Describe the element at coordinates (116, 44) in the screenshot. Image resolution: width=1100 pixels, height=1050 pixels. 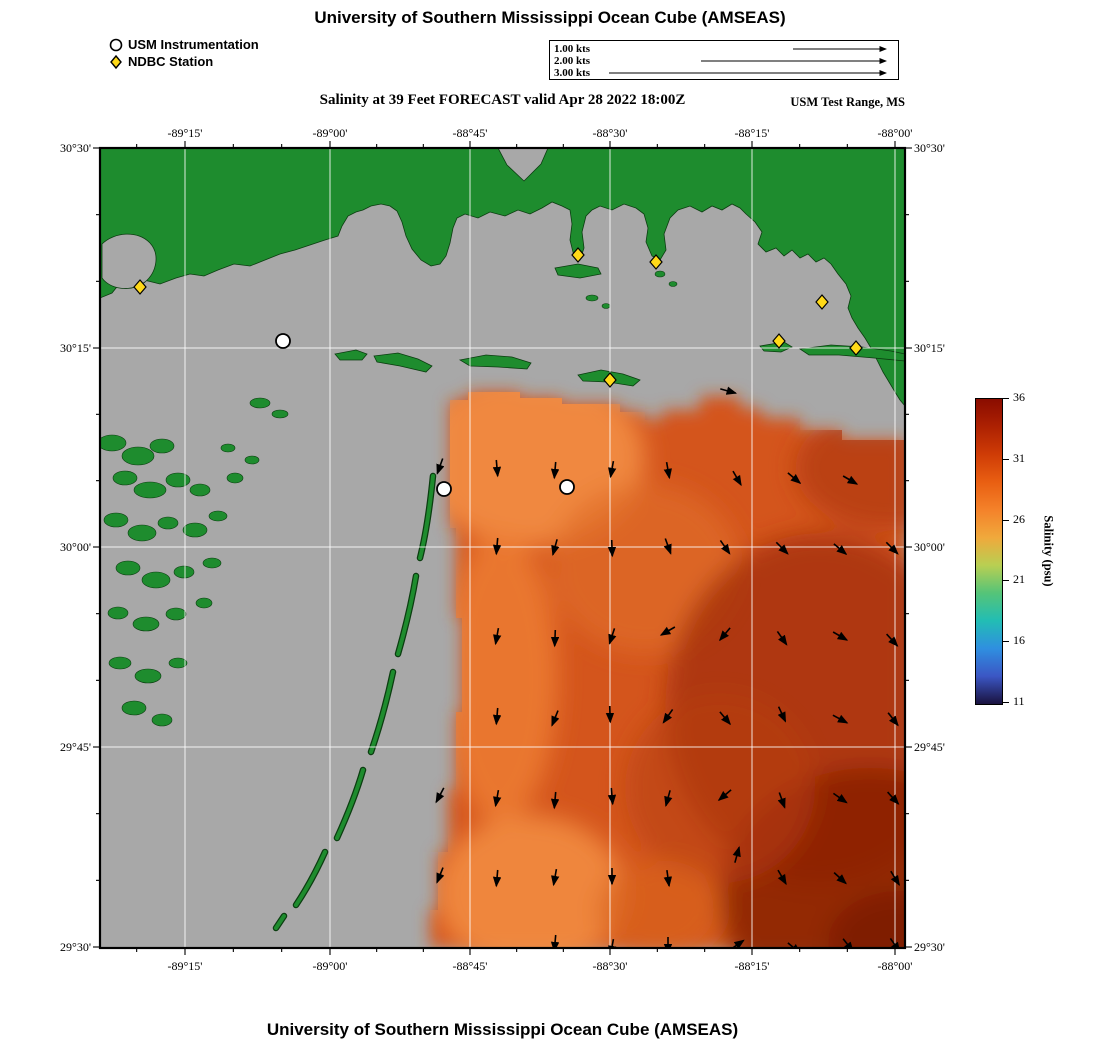
I see `usm-circle-icon` at that location.